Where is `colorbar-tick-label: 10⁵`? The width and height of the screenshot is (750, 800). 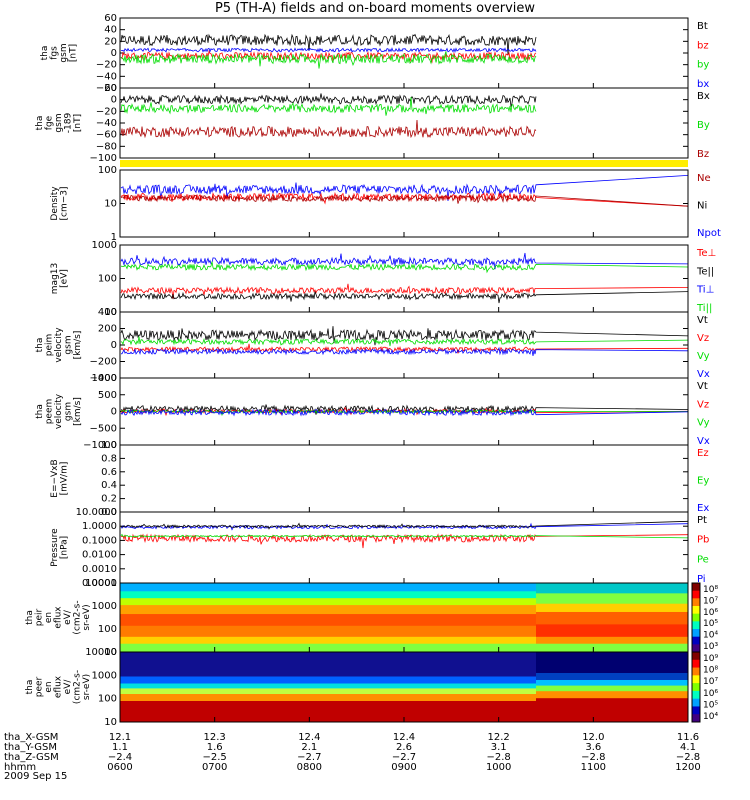 colorbar-tick-label: 10⁵ is located at coordinates (710, 624).